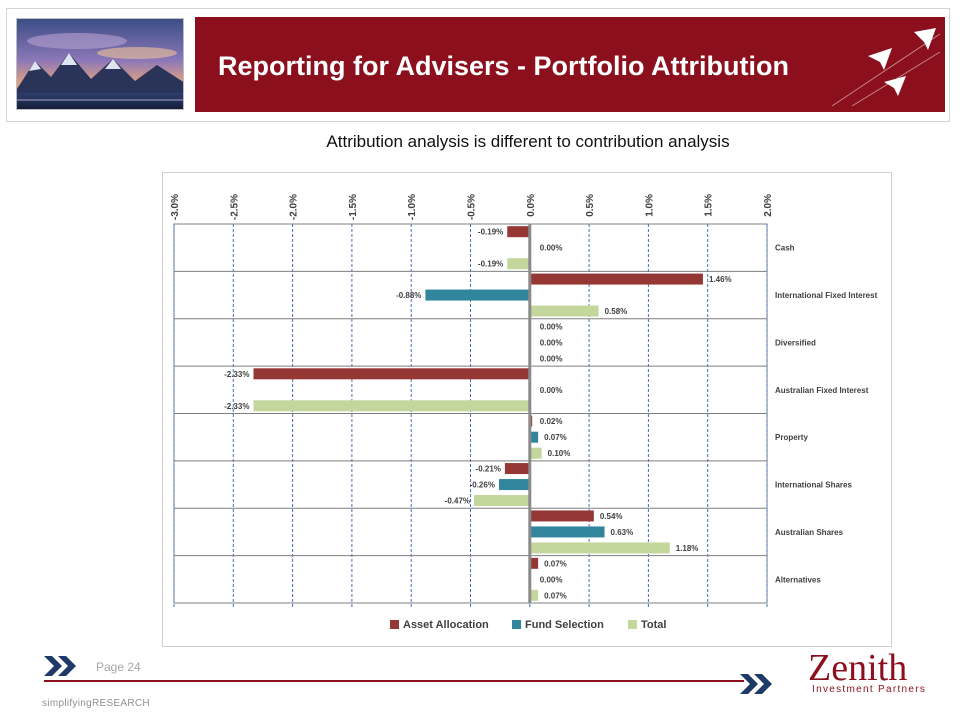 The height and width of the screenshot is (720, 960). What do you see at coordinates (882, 68) in the screenshot?
I see `arrows-logo` at bounding box center [882, 68].